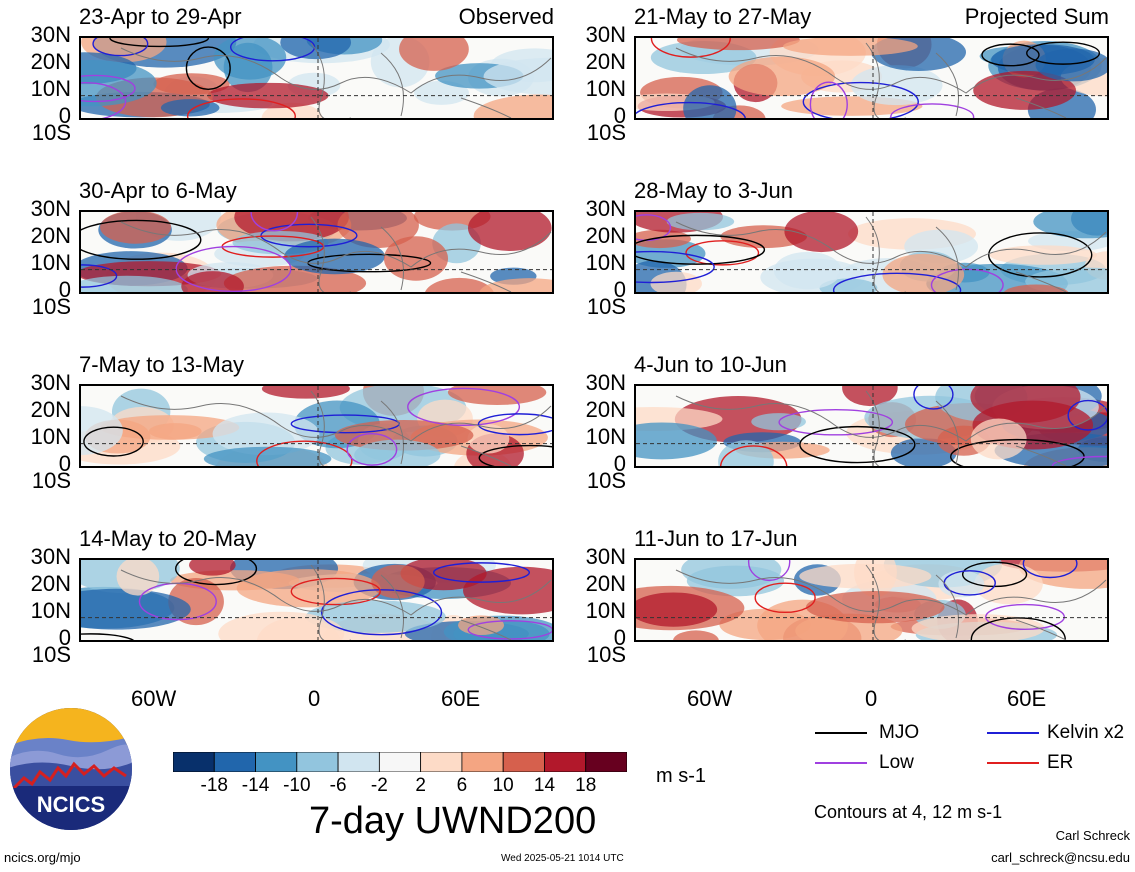 The width and height of the screenshot is (1135, 872). Describe the element at coordinates (716, 538) in the screenshot. I see `right-panel-title-4: 11-Jun to 17-Jun` at that location.